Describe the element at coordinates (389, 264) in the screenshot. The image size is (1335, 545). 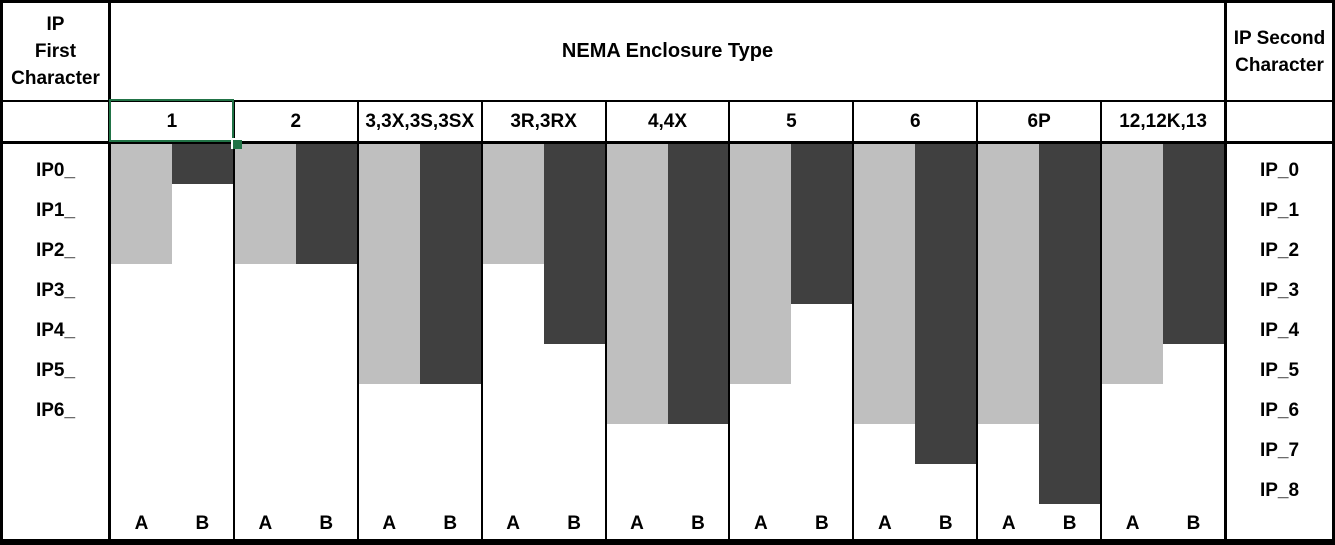
I see `bar-a-col3` at that location.